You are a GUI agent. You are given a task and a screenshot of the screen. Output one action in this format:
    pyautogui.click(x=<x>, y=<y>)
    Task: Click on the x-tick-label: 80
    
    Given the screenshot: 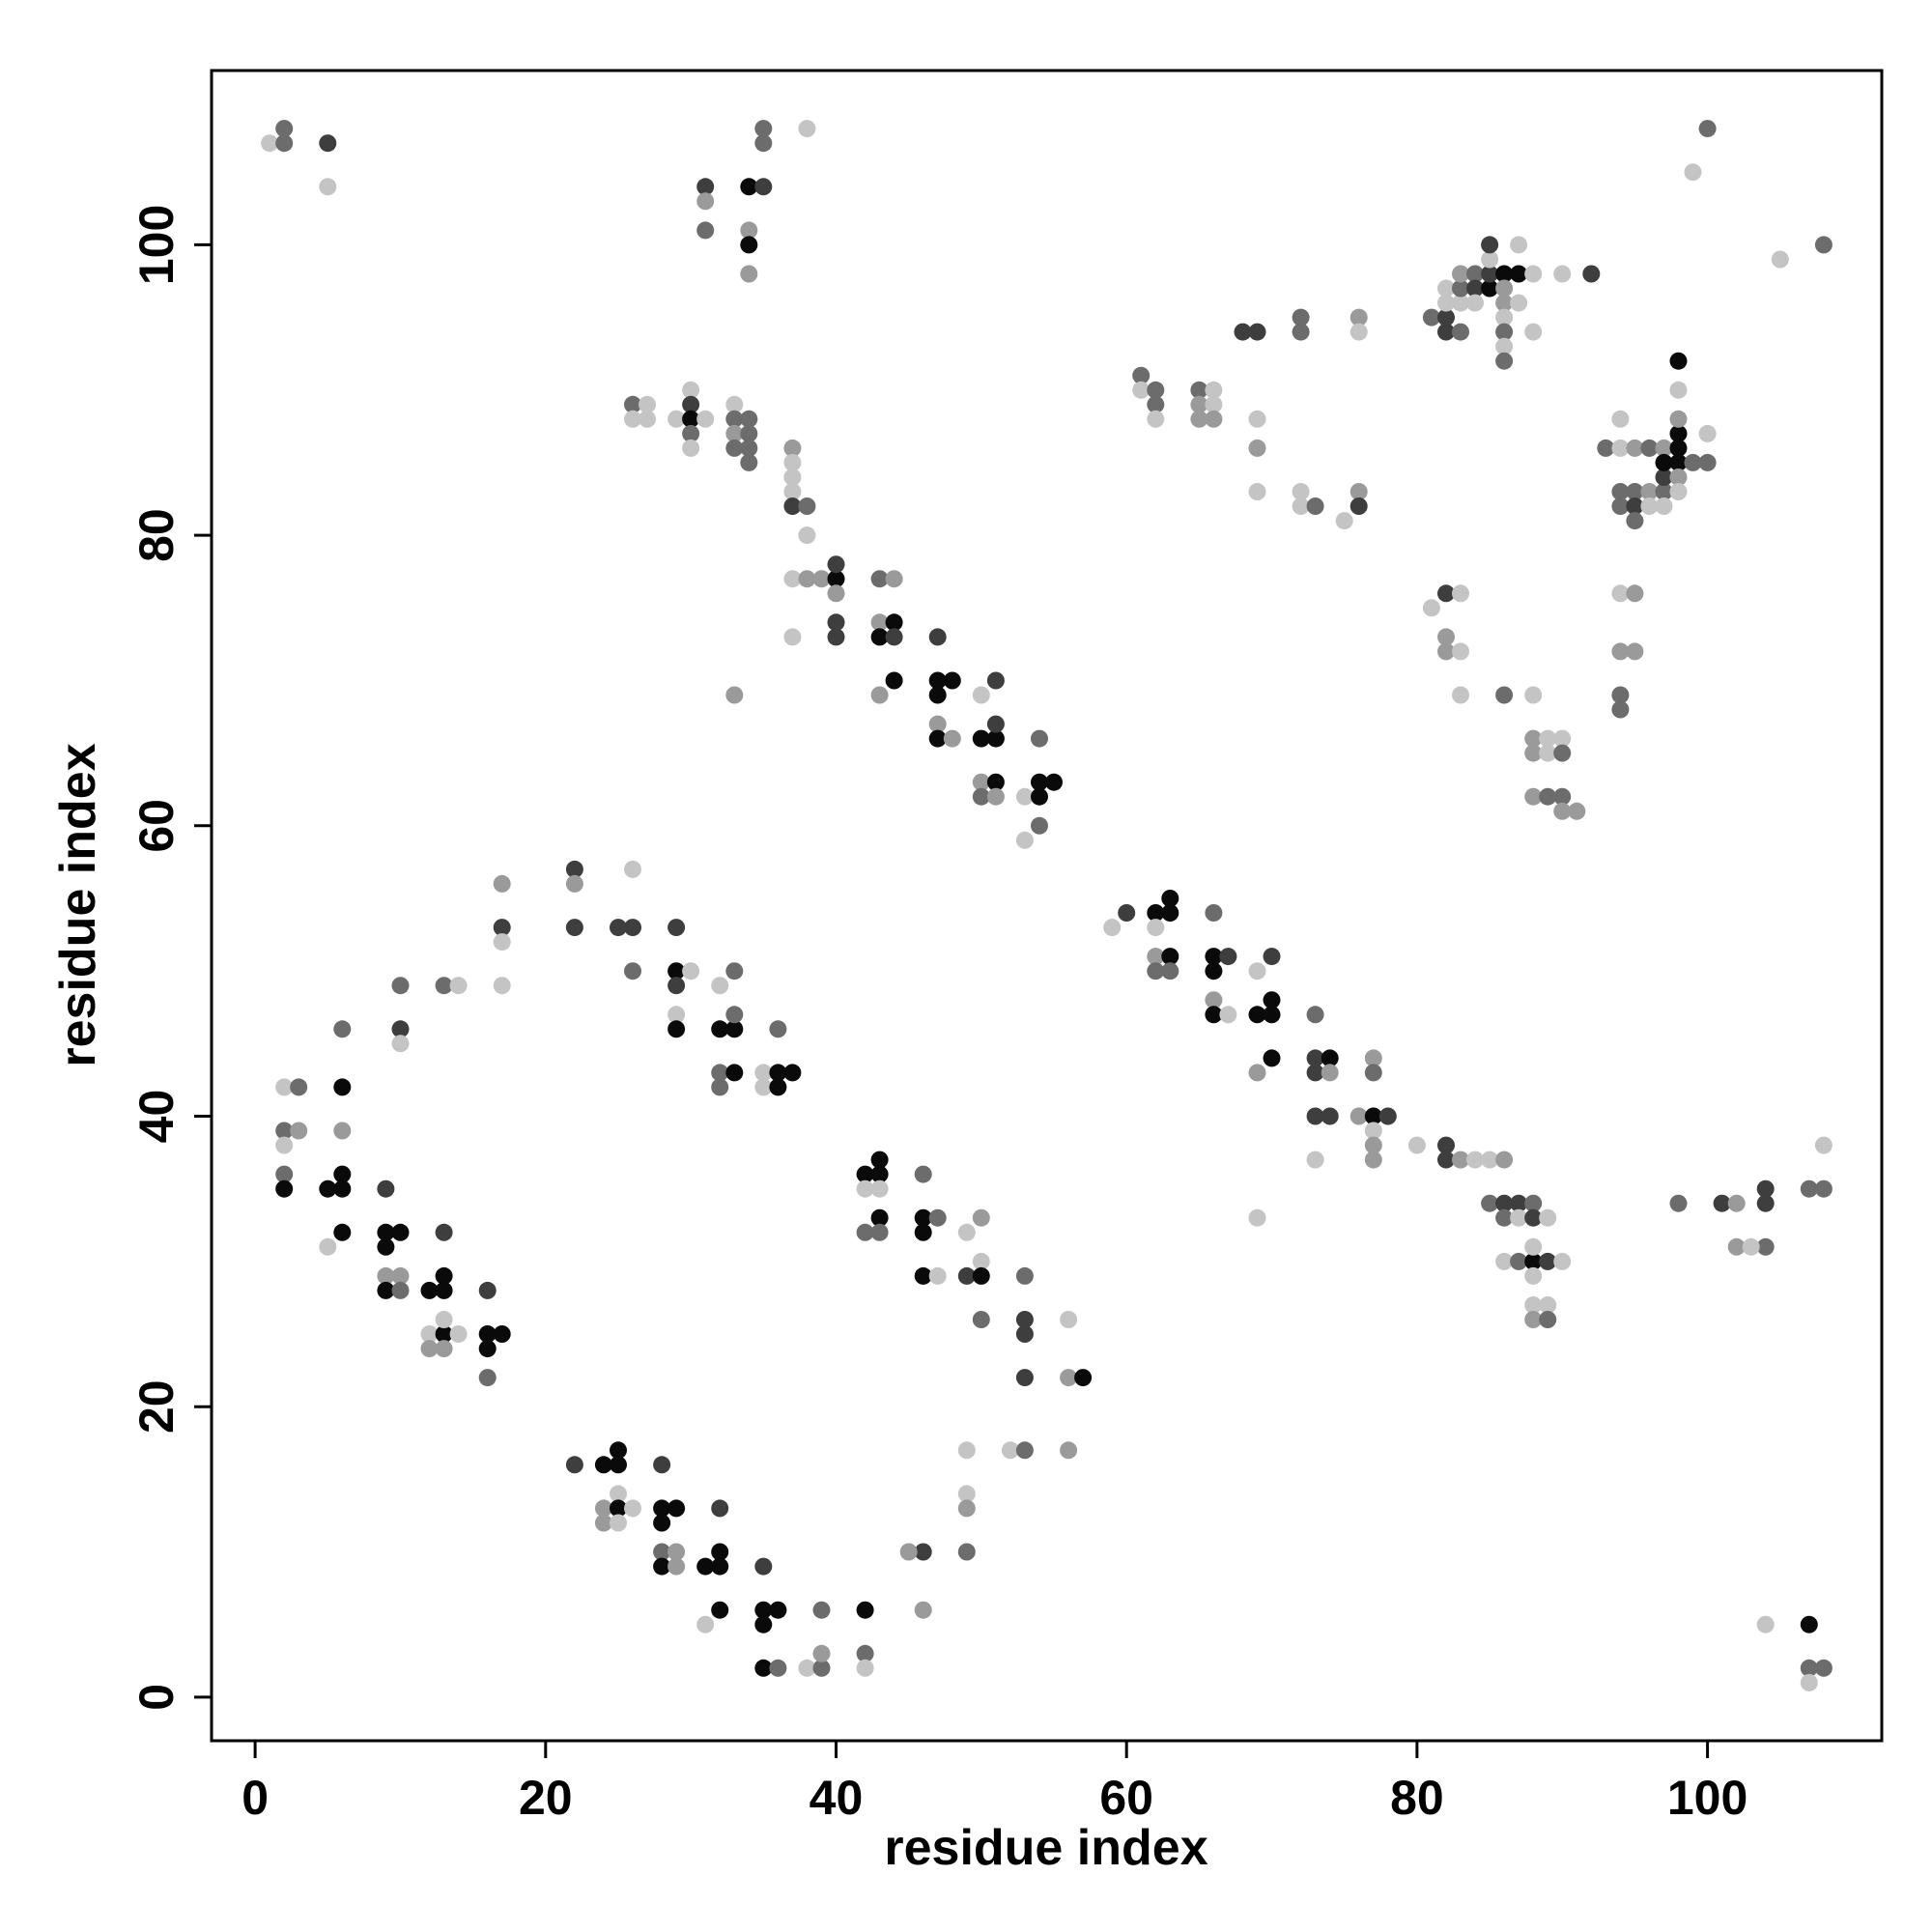 What is the action you would take?
    pyautogui.click(x=1417, y=1798)
    